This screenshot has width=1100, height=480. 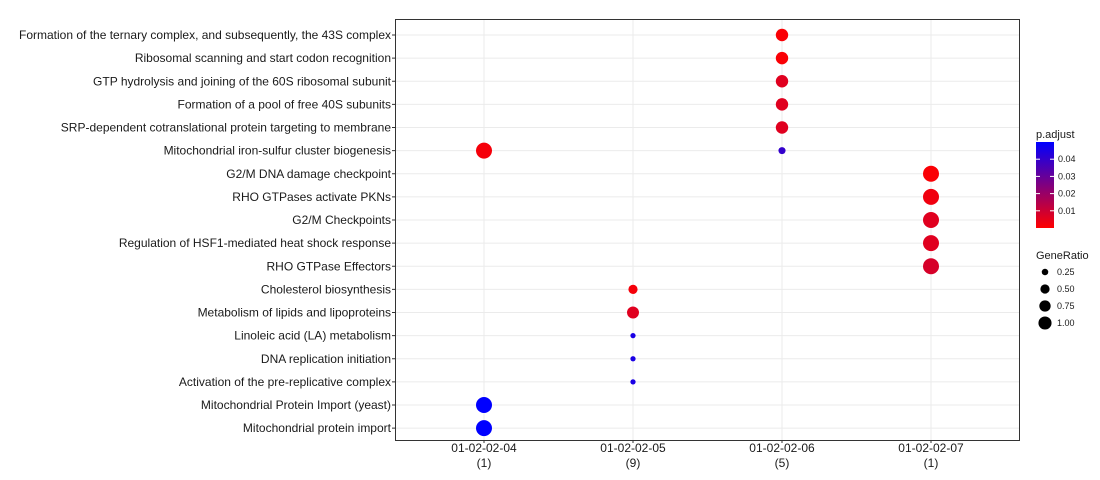 What do you see at coordinates (1045, 185) in the screenshot?
I see `p-adjust-colorbar` at bounding box center [1045, 185].